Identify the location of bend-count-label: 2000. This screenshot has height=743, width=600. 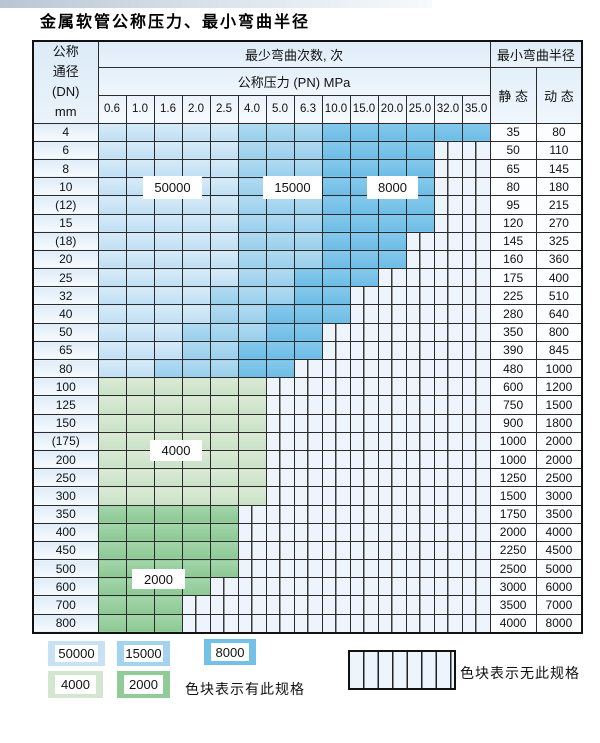
(158, 579).